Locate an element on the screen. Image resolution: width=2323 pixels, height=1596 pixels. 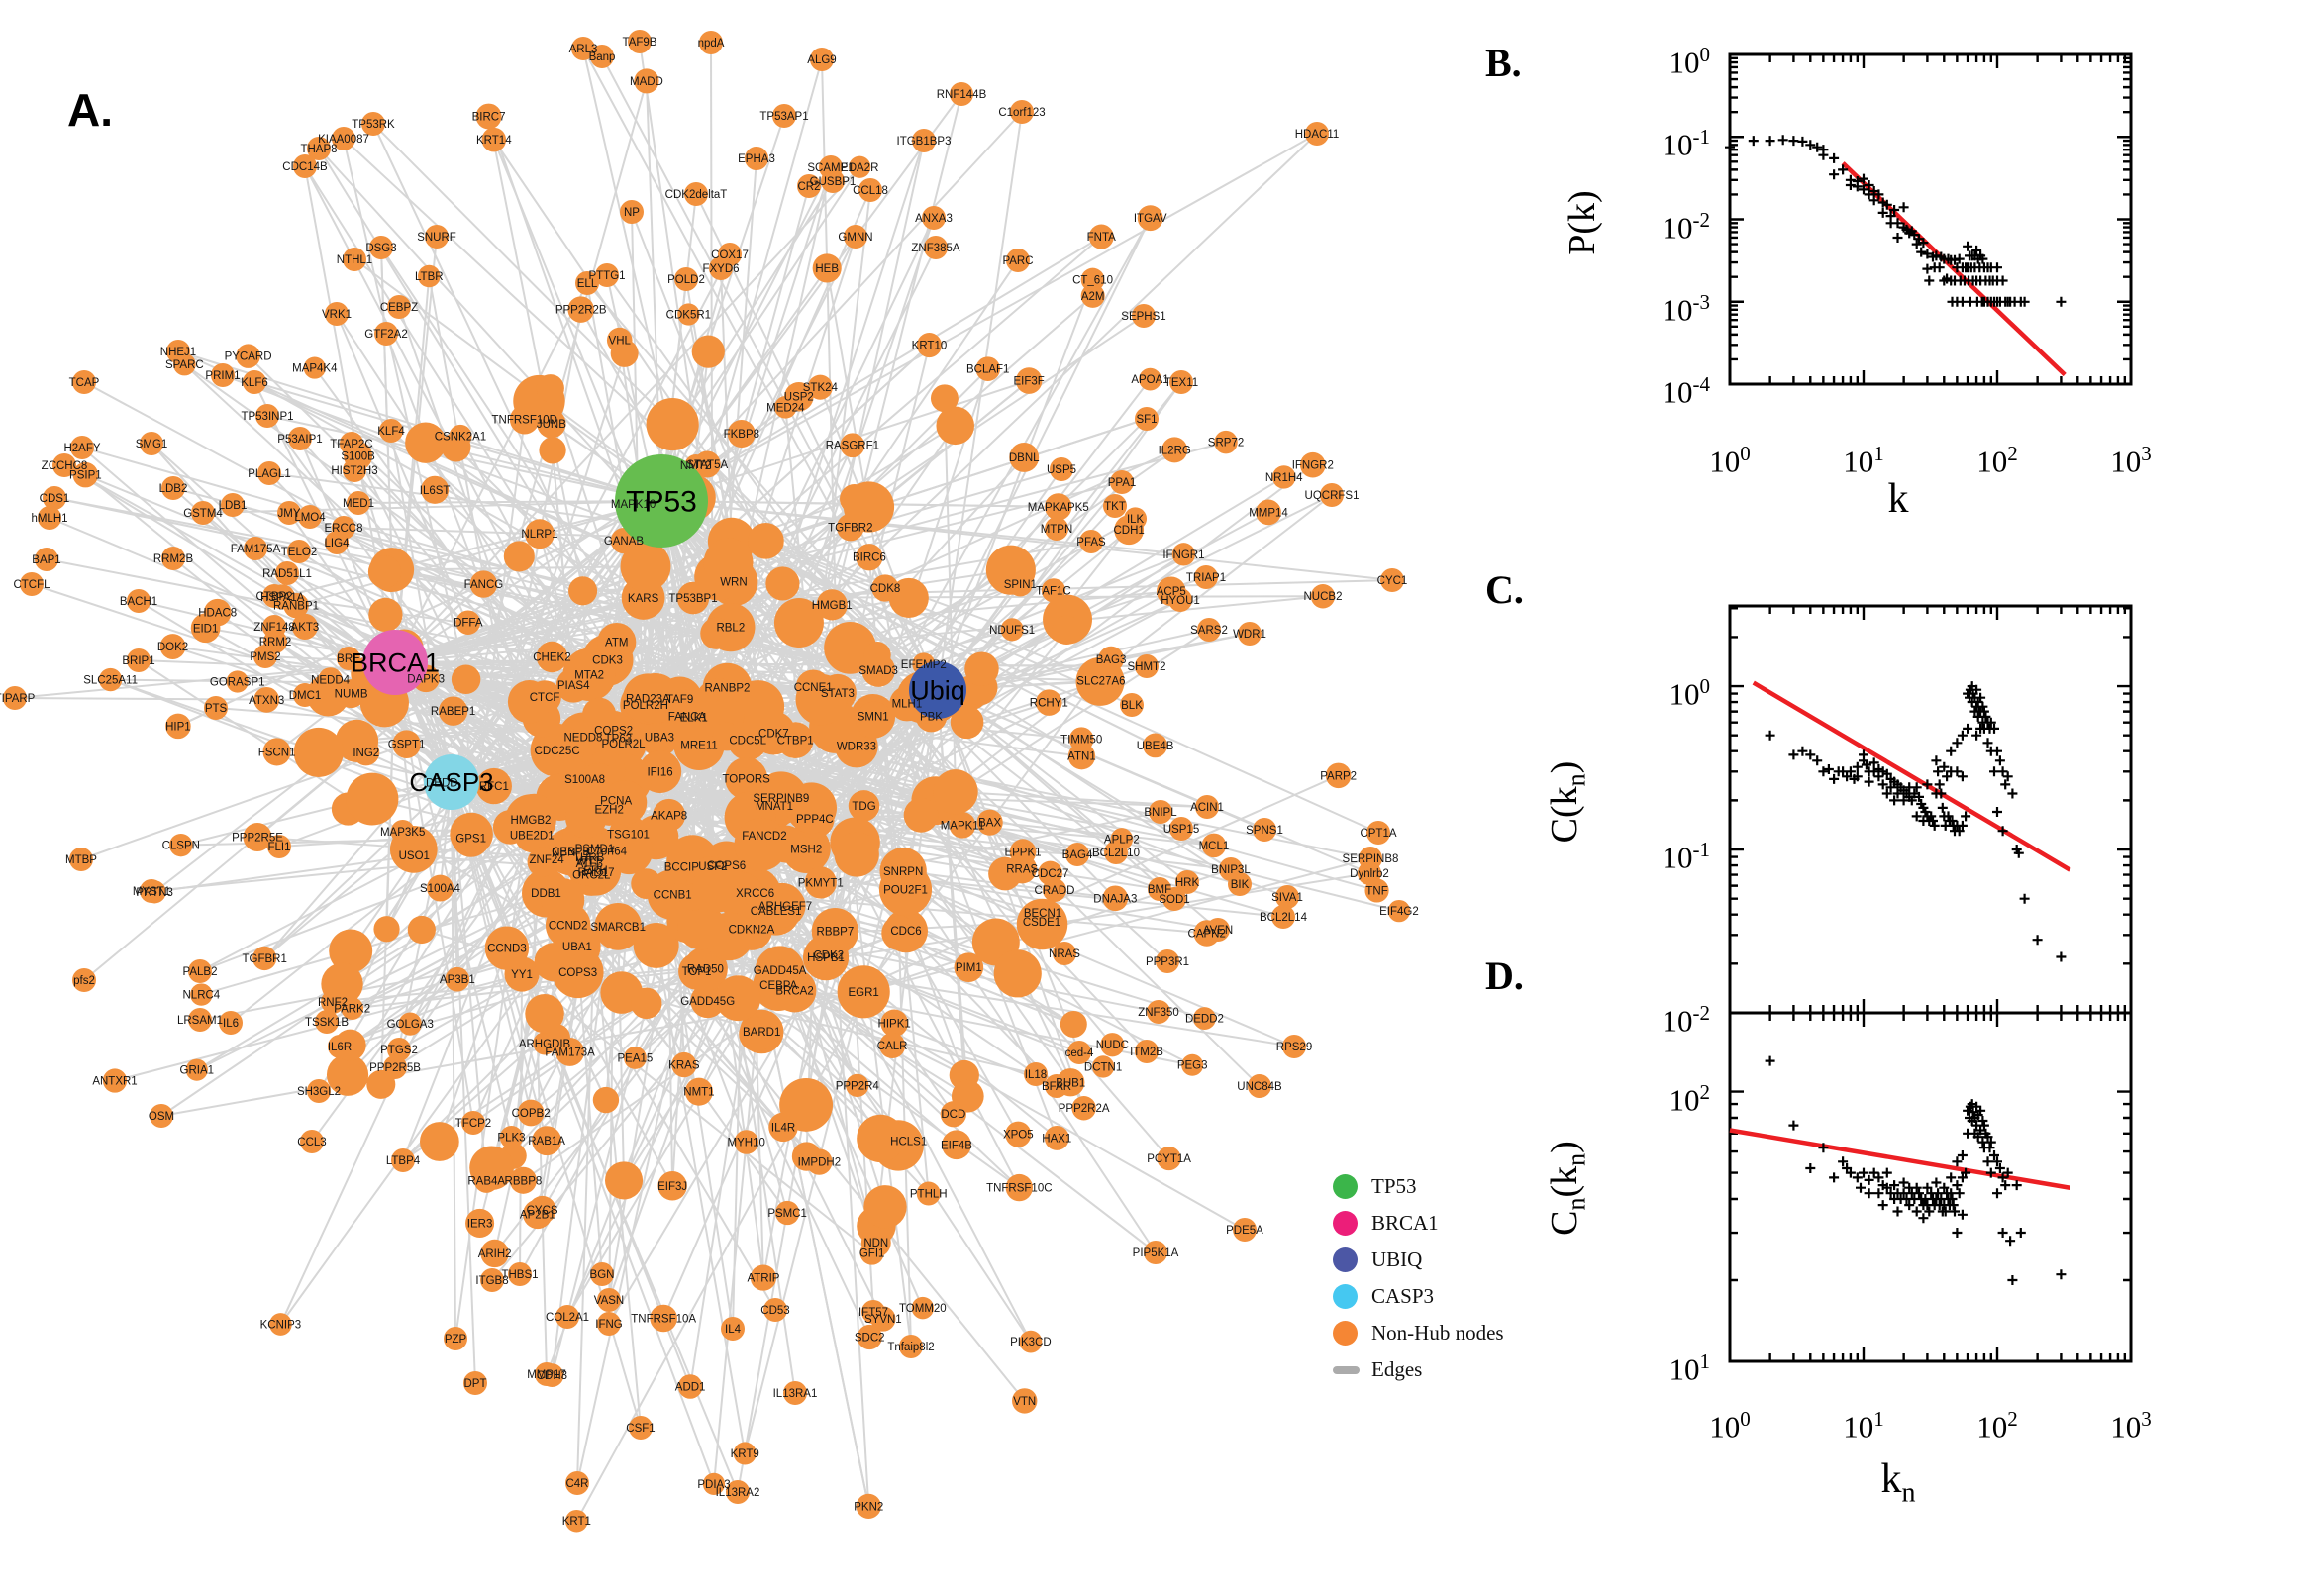
y-axis-label-C: C(kn) is located at coordinates (1567, 802).